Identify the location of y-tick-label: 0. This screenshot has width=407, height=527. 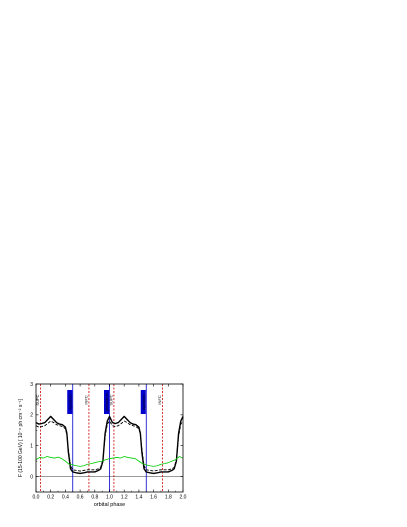
(31, 477).